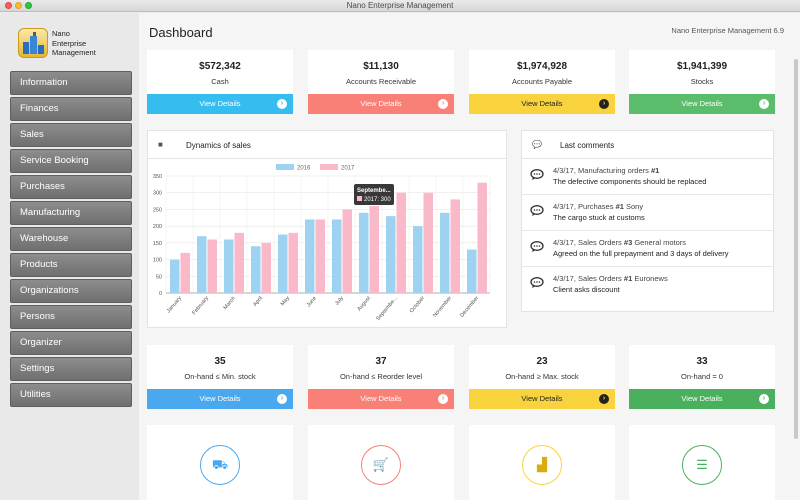  What do you see at coordinates (71, 161) in the screenshot?
I see `sidebar-item-service-booking: Service Booking` at bounding box center [71, 161].